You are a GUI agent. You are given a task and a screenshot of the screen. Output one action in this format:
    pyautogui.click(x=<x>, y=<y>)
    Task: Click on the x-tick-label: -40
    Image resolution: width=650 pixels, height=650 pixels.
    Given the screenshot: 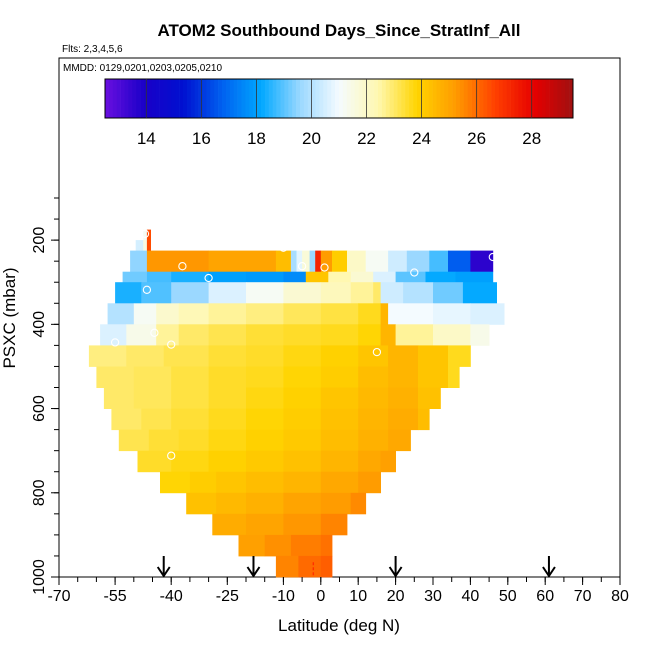 What is the action you would take?
    pyautogui.click(x=171, y=596)
    